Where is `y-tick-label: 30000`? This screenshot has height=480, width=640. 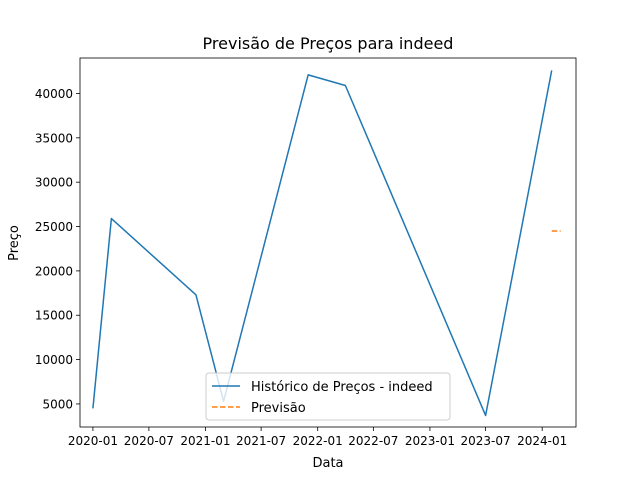 y-tick-label: 30000 is located at coordinates (54, 183).